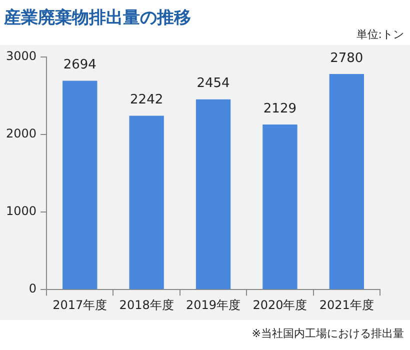 The height and width of the screenshot is (350, 410). I want to click on y-tick-label: 2000, so click(21, 133).